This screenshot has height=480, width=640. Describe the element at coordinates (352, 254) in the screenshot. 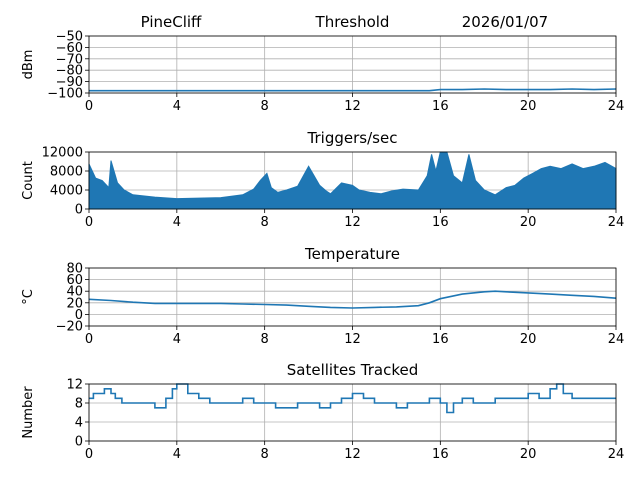

I see `chart-title: Temperature` at that location.